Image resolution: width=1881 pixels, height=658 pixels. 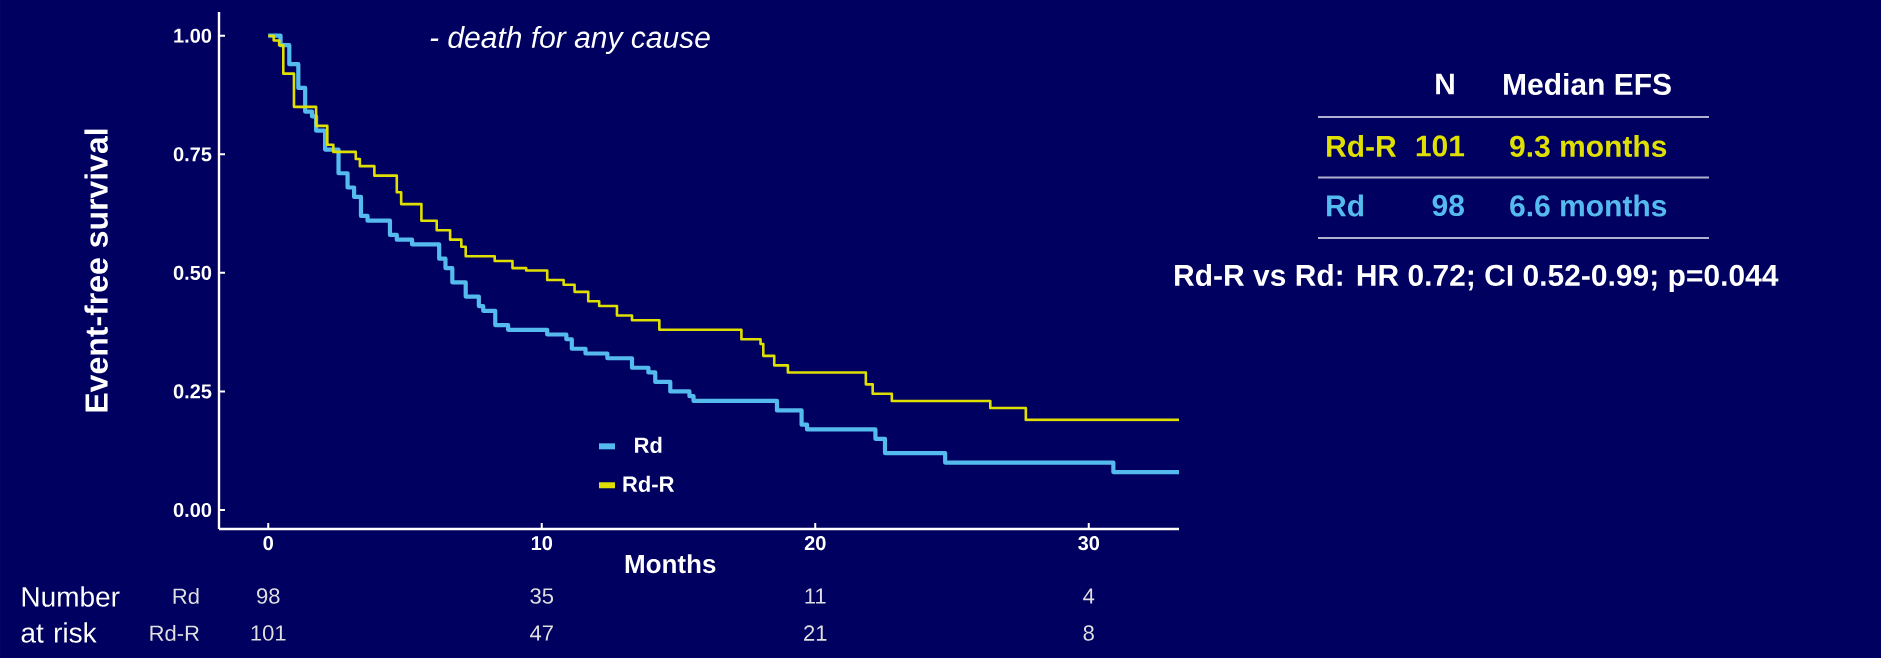 What do you see at coordinates (192, 154) in the screenshot?
I see `y-tick-label: 0.75` at bounding box center [192, 154].